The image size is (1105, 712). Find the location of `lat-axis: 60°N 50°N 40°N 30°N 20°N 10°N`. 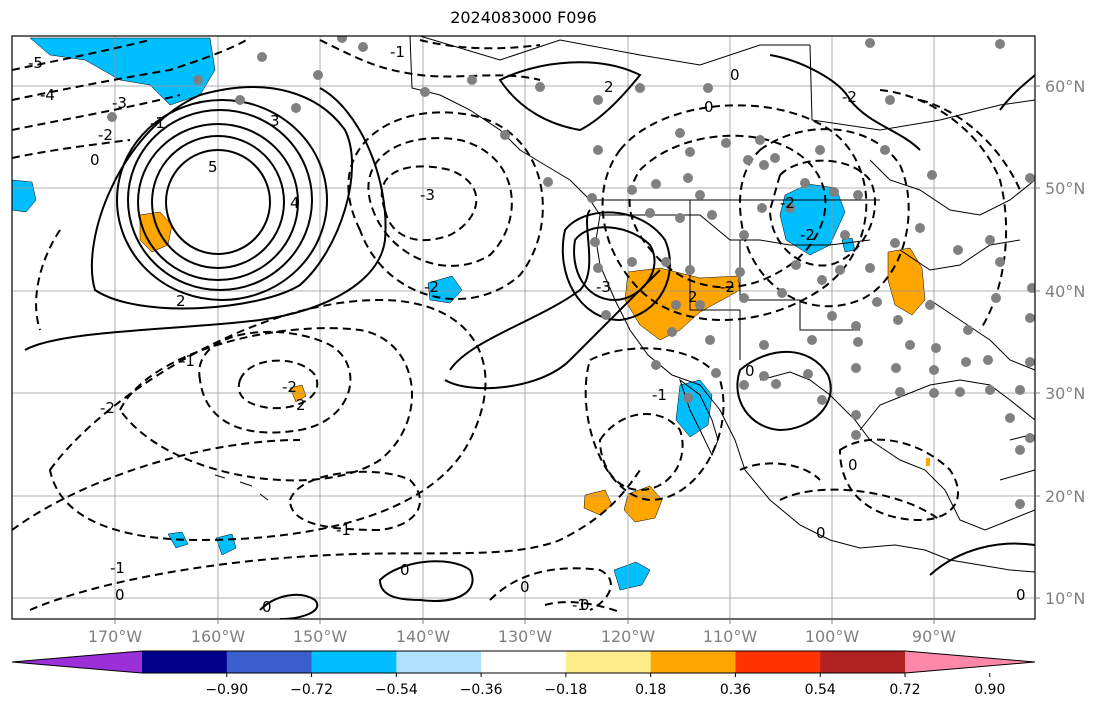

lat-axis: 60°N 50°N 40°N 30°N 20°N 10°N is located at coordinates (1060, 342).